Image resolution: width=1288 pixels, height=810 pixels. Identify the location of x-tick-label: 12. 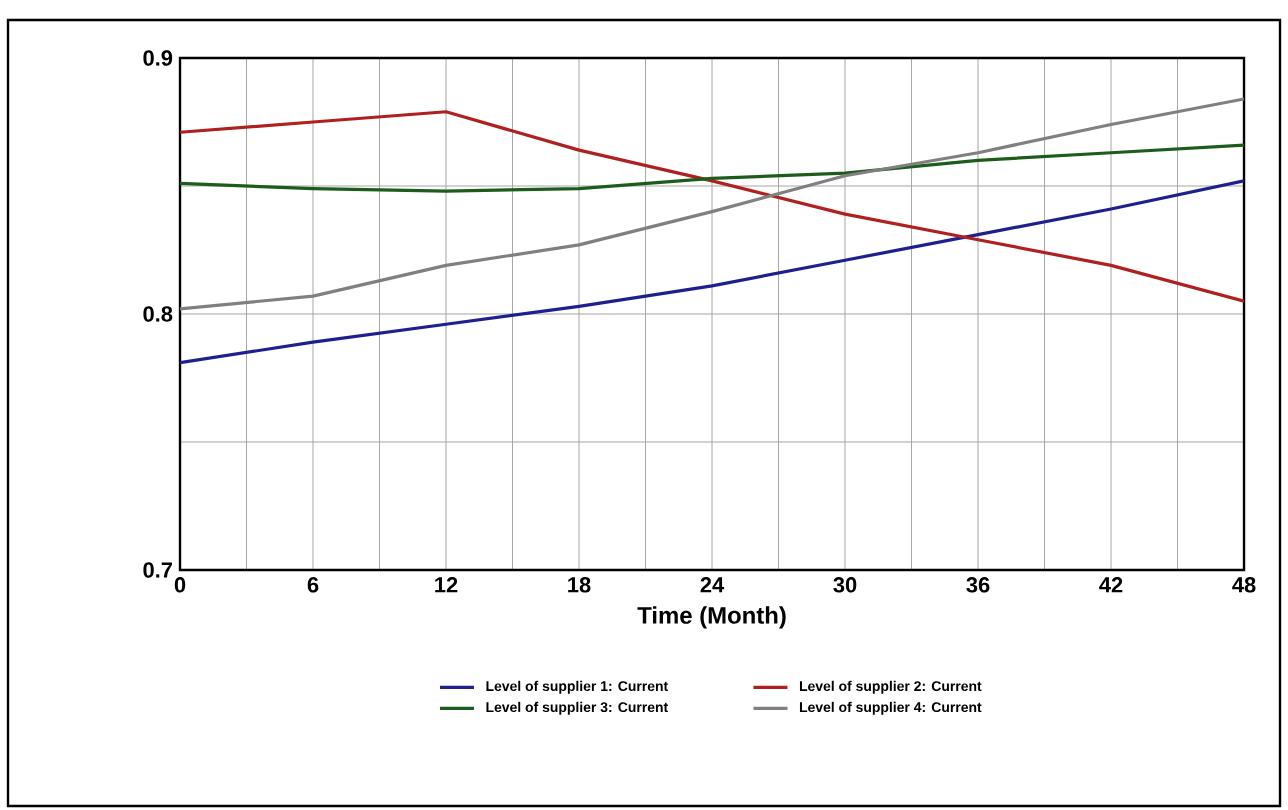
(446, 585).